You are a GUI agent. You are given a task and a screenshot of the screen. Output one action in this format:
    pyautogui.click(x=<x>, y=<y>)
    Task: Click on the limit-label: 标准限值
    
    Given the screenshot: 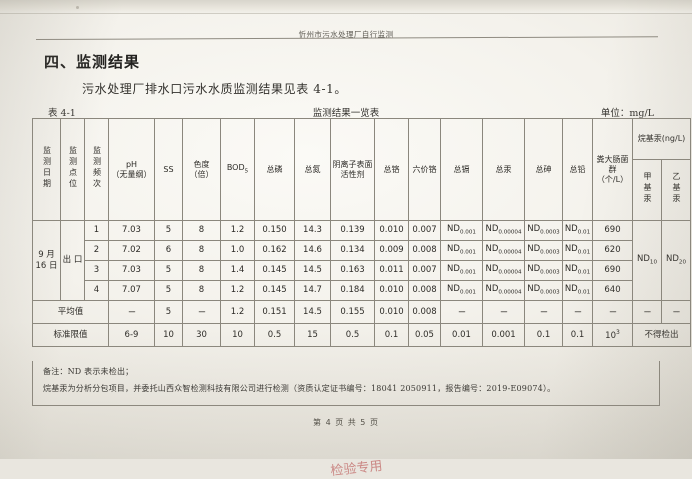 What is the action you would take?
    pyautogui.click(x=70, y=335)
    